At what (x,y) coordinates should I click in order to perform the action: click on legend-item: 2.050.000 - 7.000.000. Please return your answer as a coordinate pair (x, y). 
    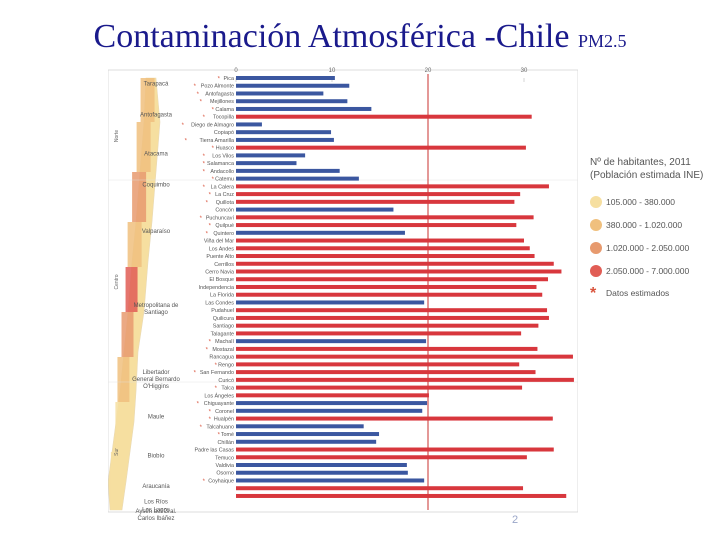
    Looking at the image, I should click on (655, 272).